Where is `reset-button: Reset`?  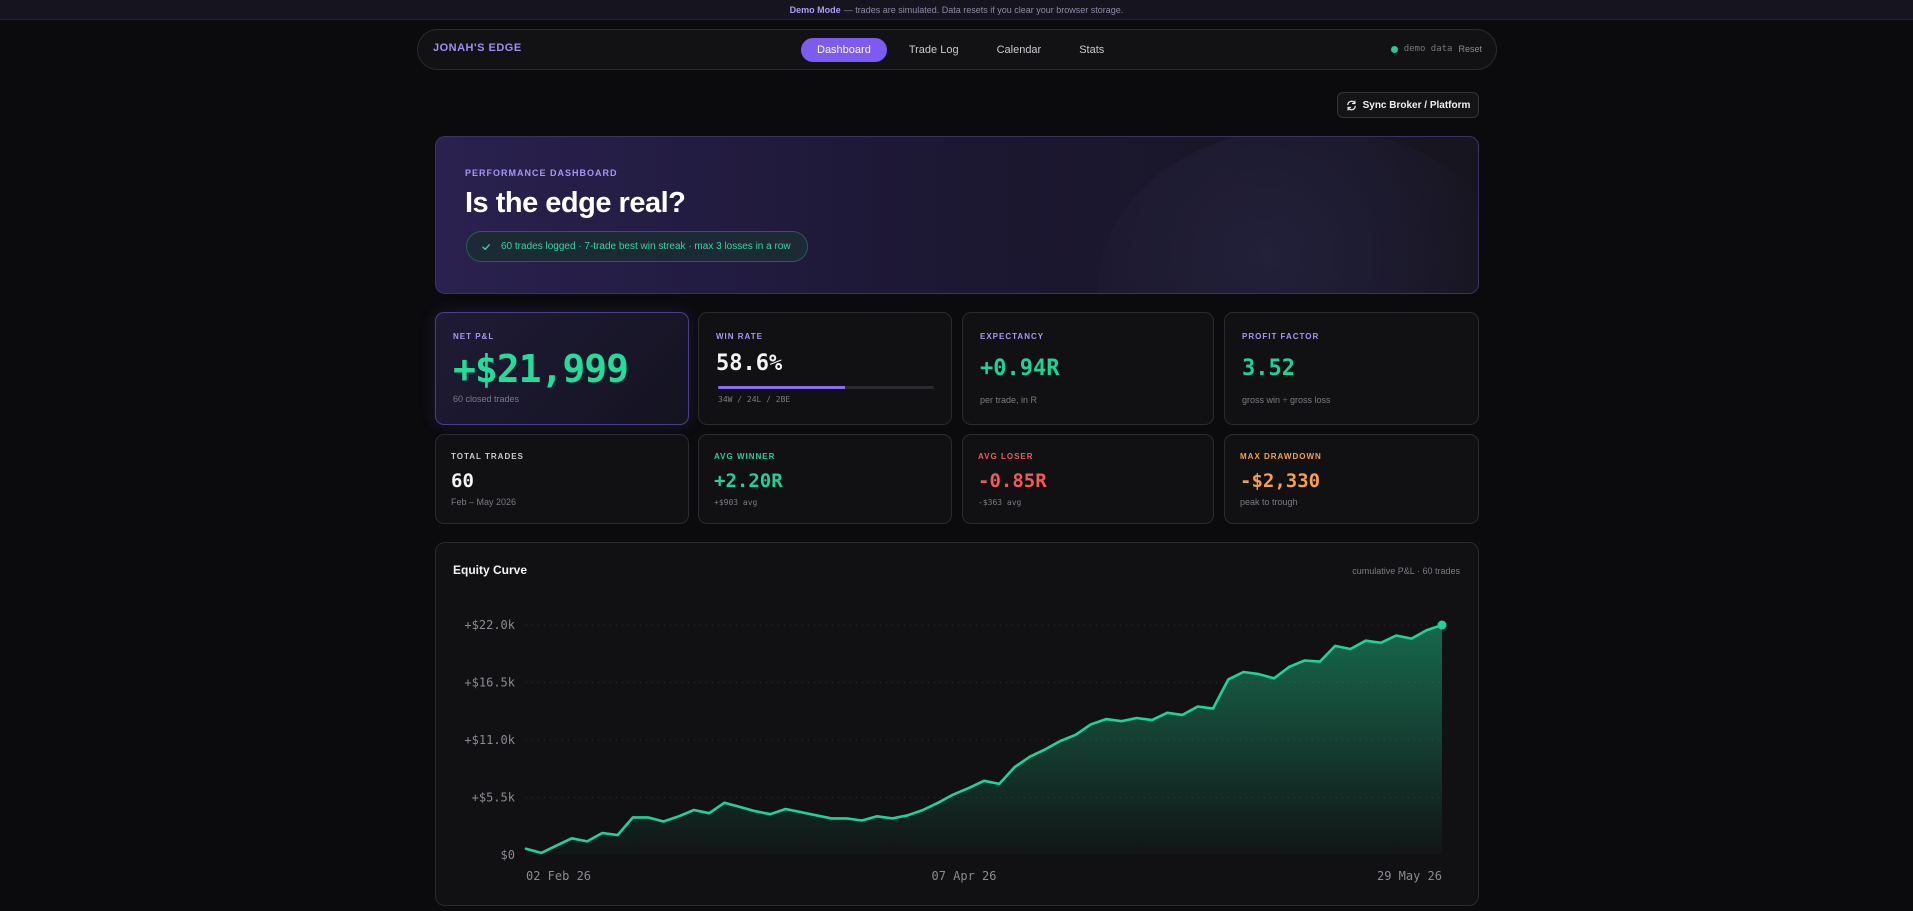 reset-button: Reset is located at coordinates (1470, 49).